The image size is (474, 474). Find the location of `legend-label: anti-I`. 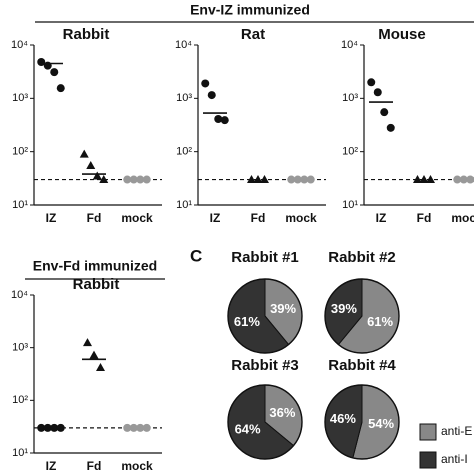

legend-label: anti-I is located at coordinates (454, 459).